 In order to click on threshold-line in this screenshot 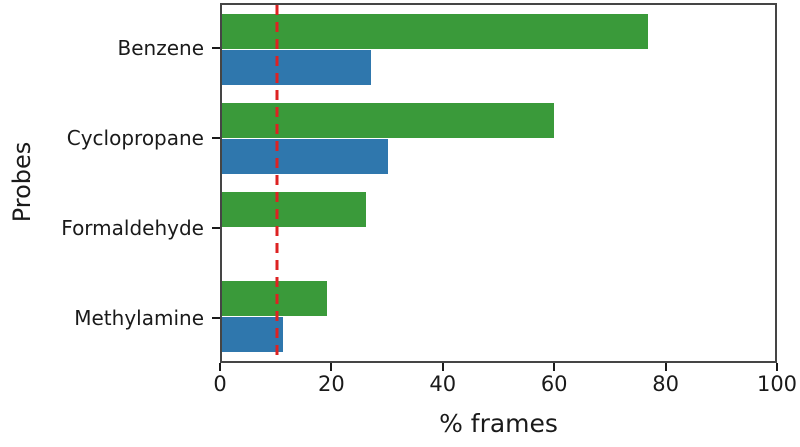, I will do `click(277, 183)`.